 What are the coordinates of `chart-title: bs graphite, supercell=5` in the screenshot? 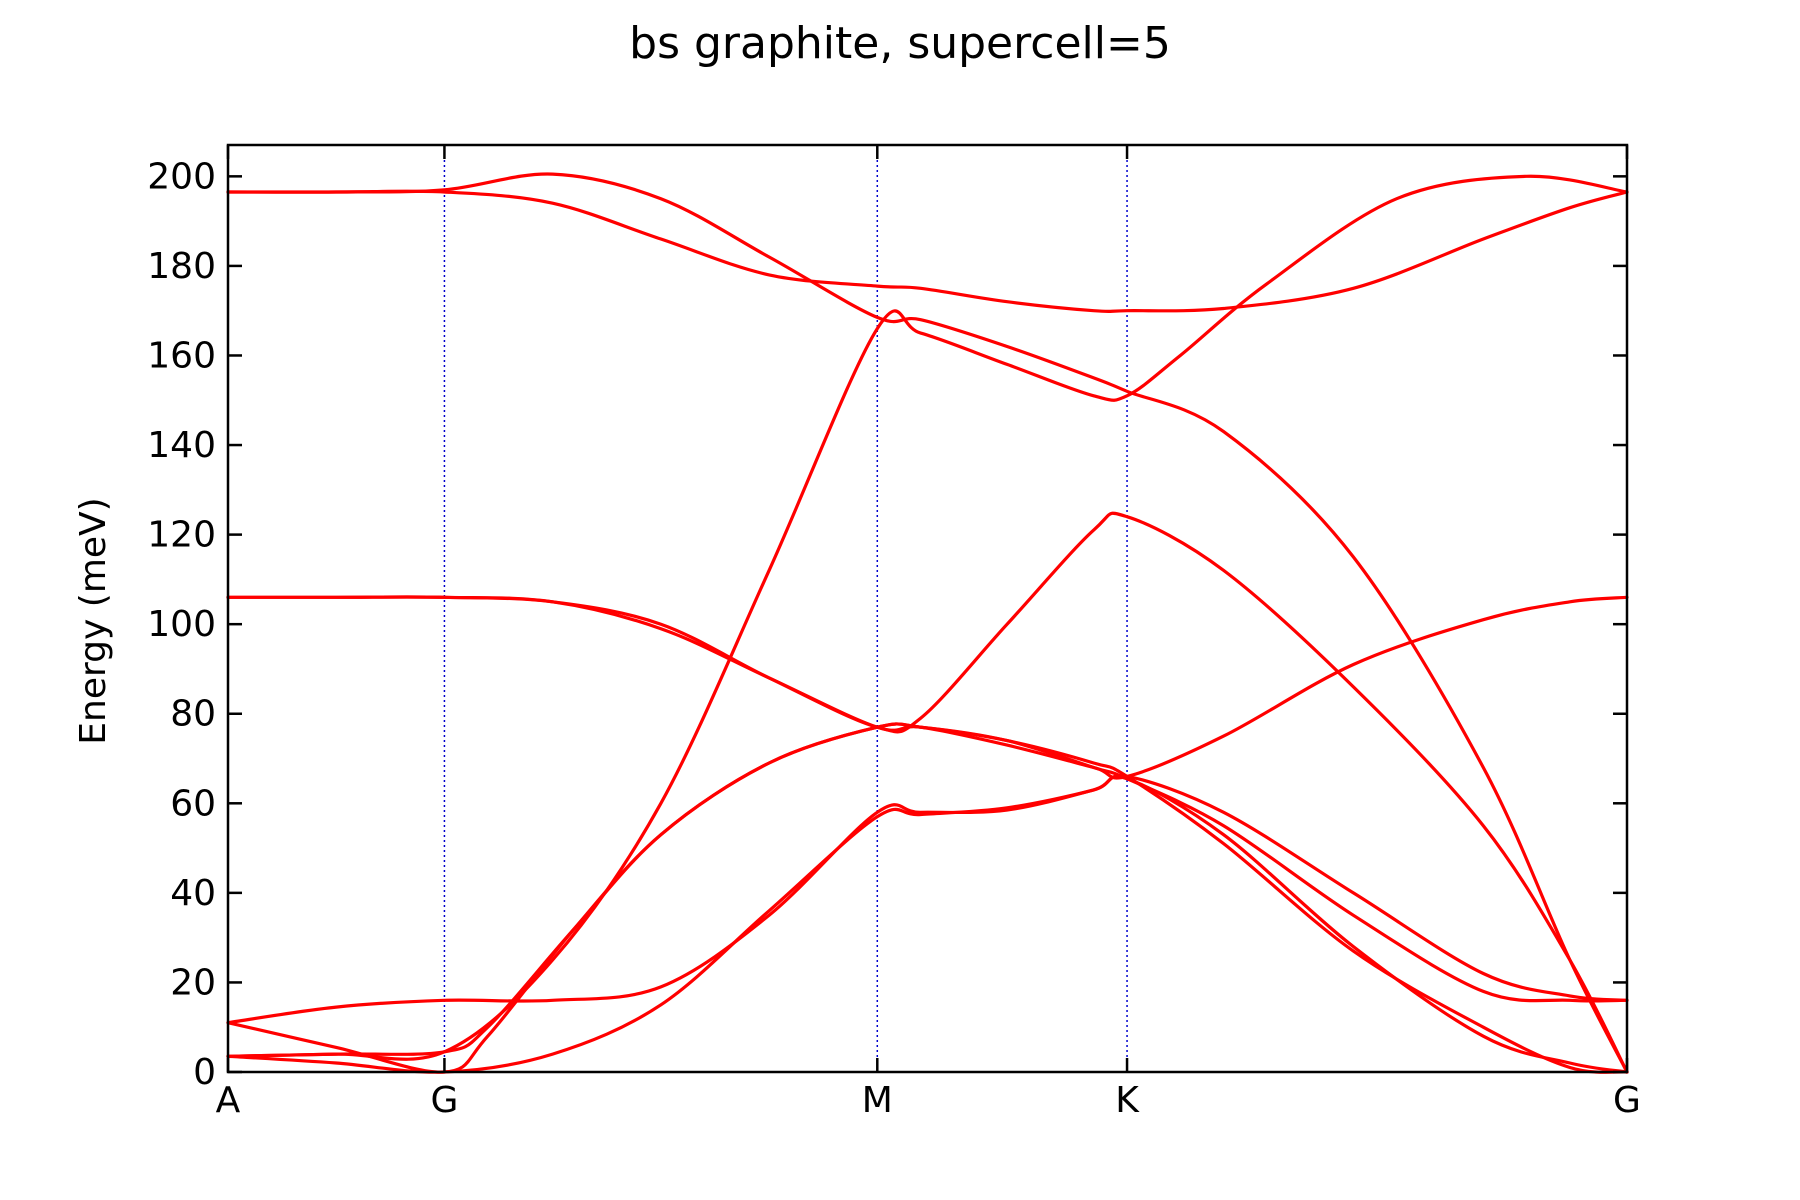 It's located at (900, 43).